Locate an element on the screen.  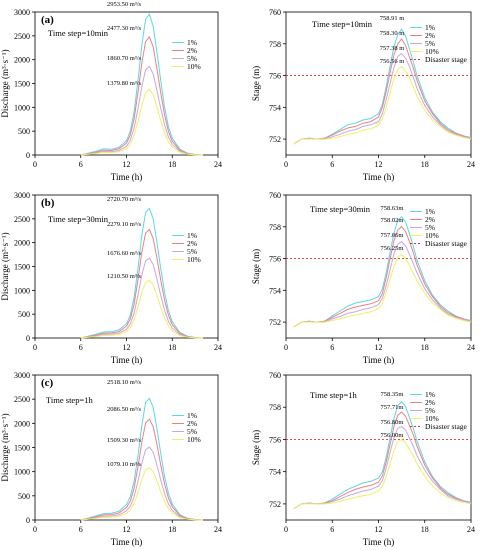
panel-2-x-tick-label: 18 is located at coordinates (425, 164).